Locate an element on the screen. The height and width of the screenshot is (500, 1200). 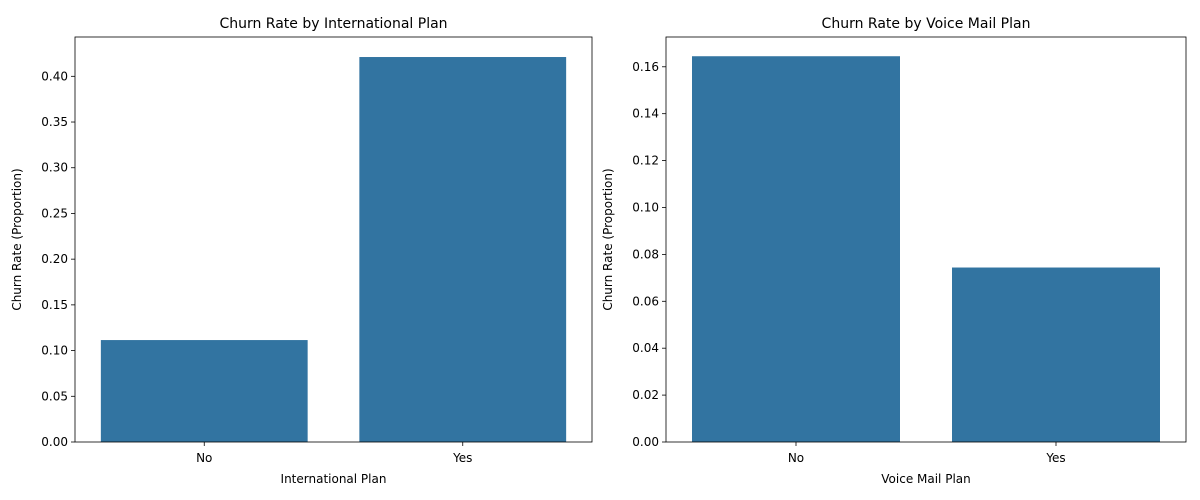
y-tick-label: 0.40 is located at coordinates (54, 76).